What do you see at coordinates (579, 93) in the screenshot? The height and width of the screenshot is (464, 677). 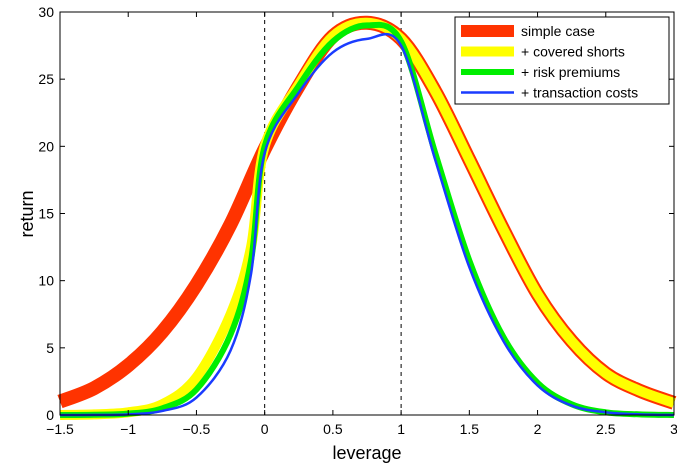 I see `legend-label-3: + transaction costs` at bounding box center [579, 93].